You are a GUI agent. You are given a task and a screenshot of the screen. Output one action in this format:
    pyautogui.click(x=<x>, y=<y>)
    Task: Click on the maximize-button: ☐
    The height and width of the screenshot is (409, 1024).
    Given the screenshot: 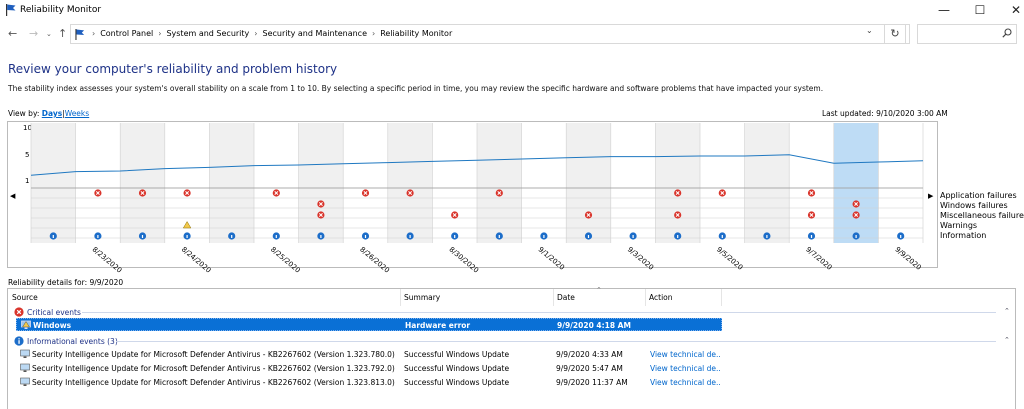 What is the action you would take?
    pyautogui.click(x=980, y=10)
    